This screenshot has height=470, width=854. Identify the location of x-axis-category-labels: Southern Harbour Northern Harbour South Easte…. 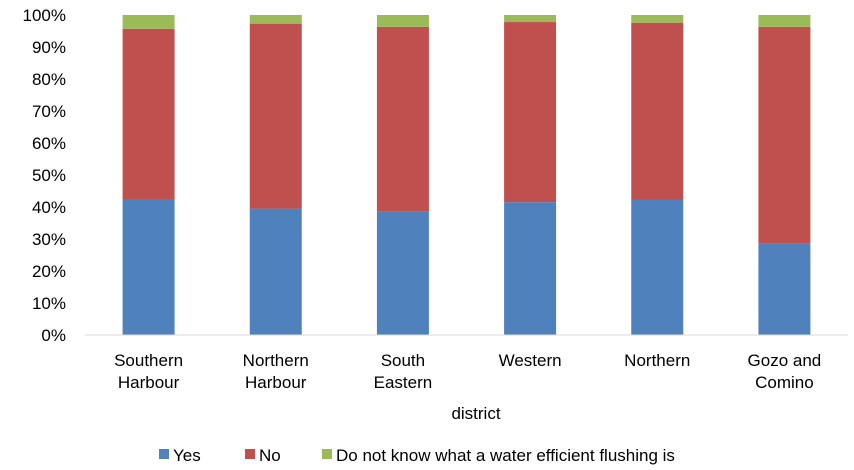
(467, 371).